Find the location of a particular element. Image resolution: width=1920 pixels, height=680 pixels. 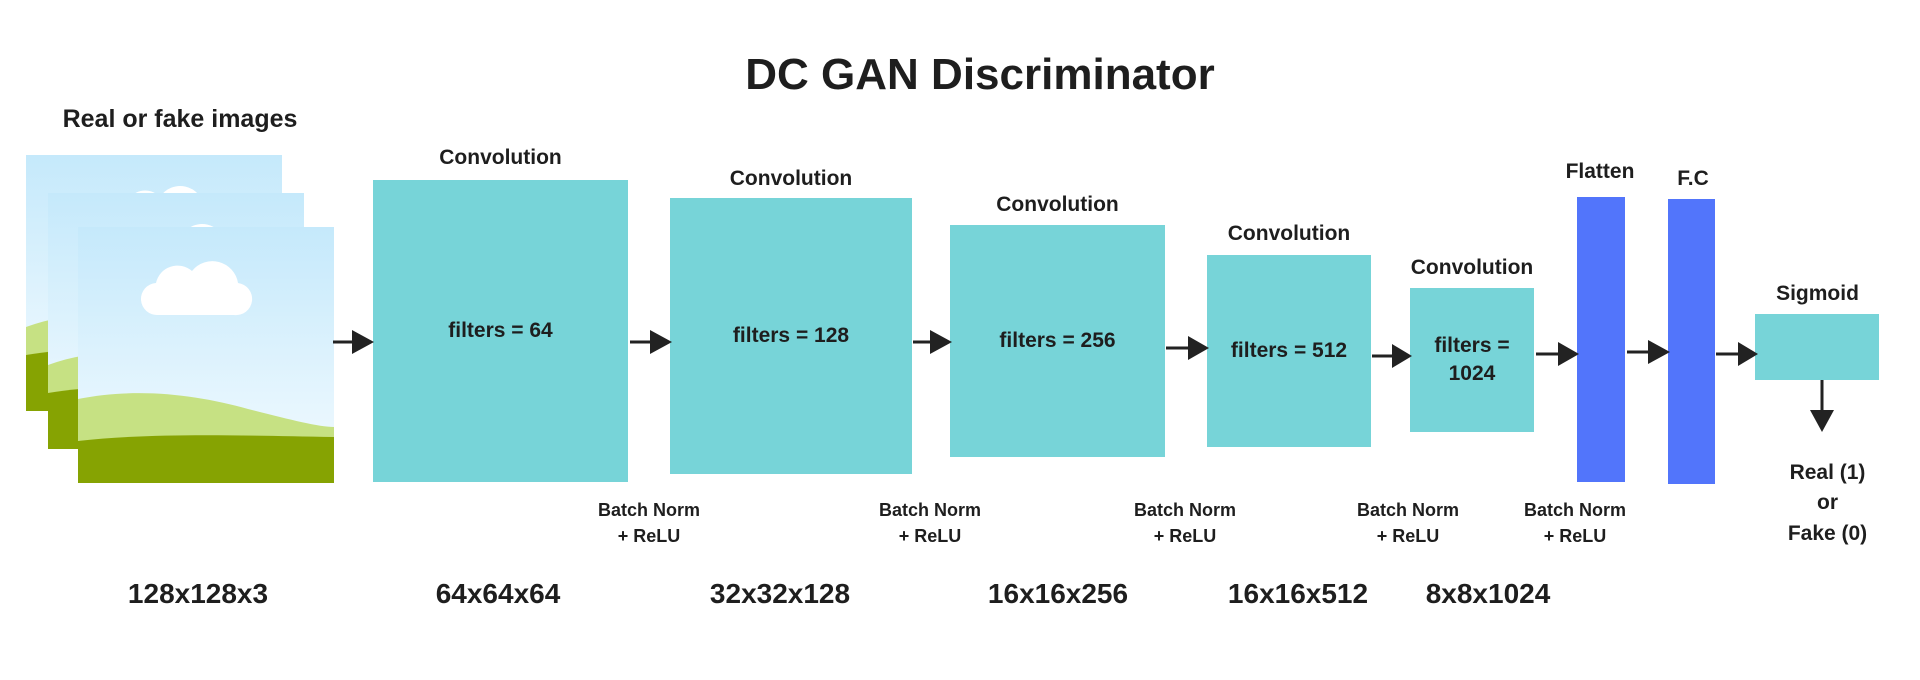

image-card-front is located at coordinates (206, 355).